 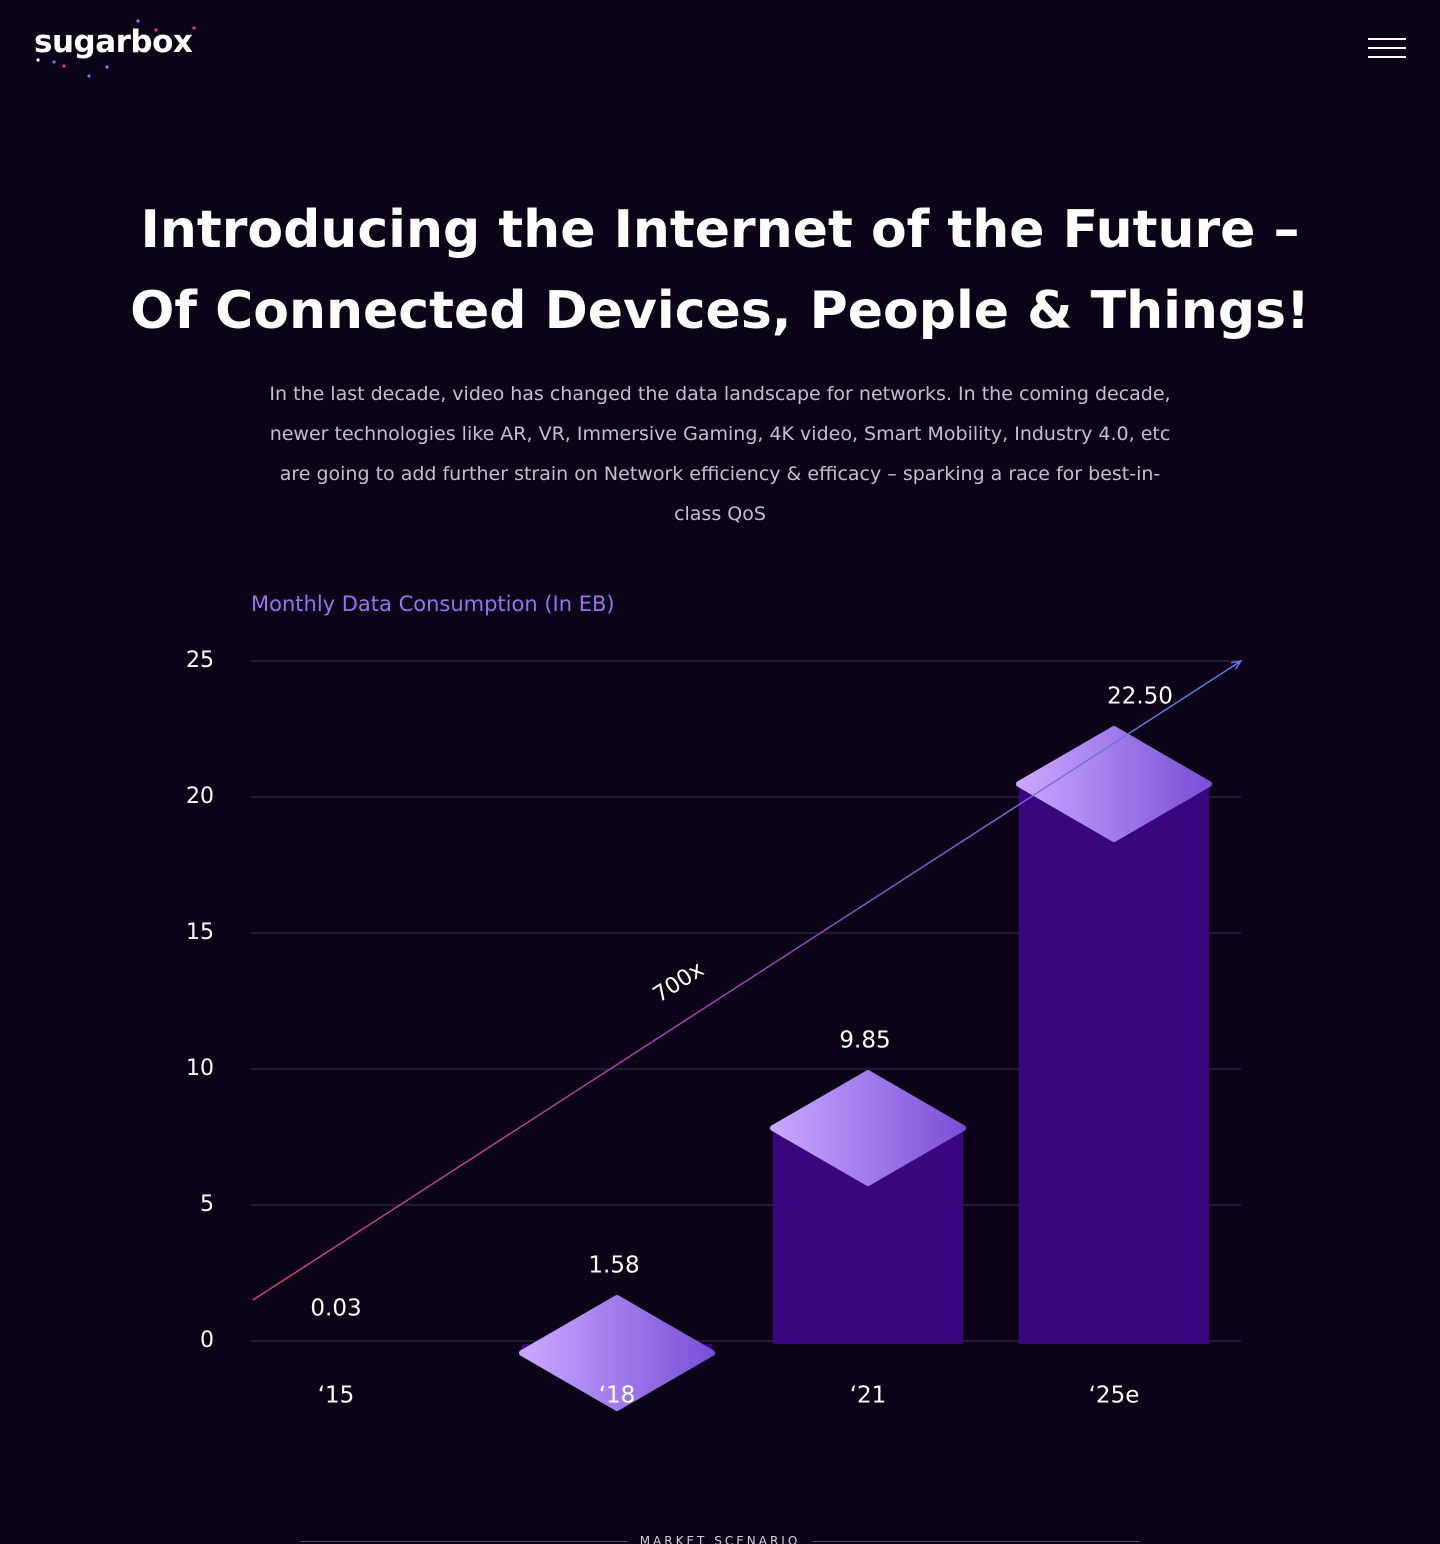 What do you see at coordinates (200, 932) in the screenshot?
I see `y-tick-label: 15` at bounding box center [200, 932].